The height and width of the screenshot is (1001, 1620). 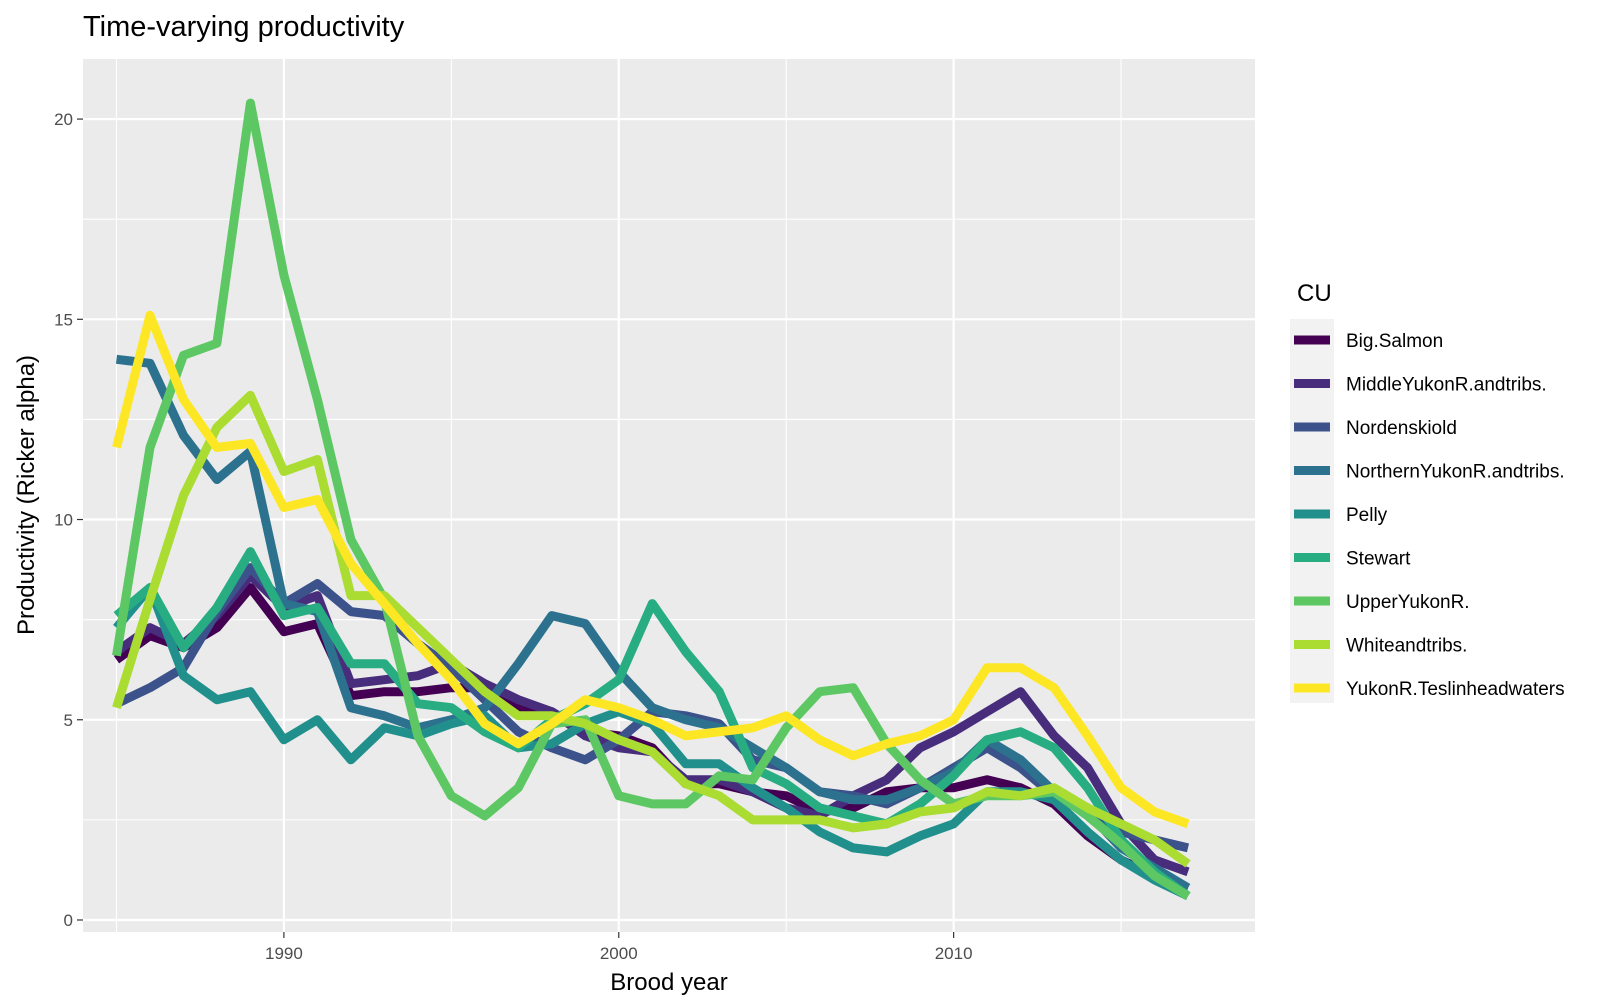 I want to click on y-tick-label: 5, so click(x=68, y=720).